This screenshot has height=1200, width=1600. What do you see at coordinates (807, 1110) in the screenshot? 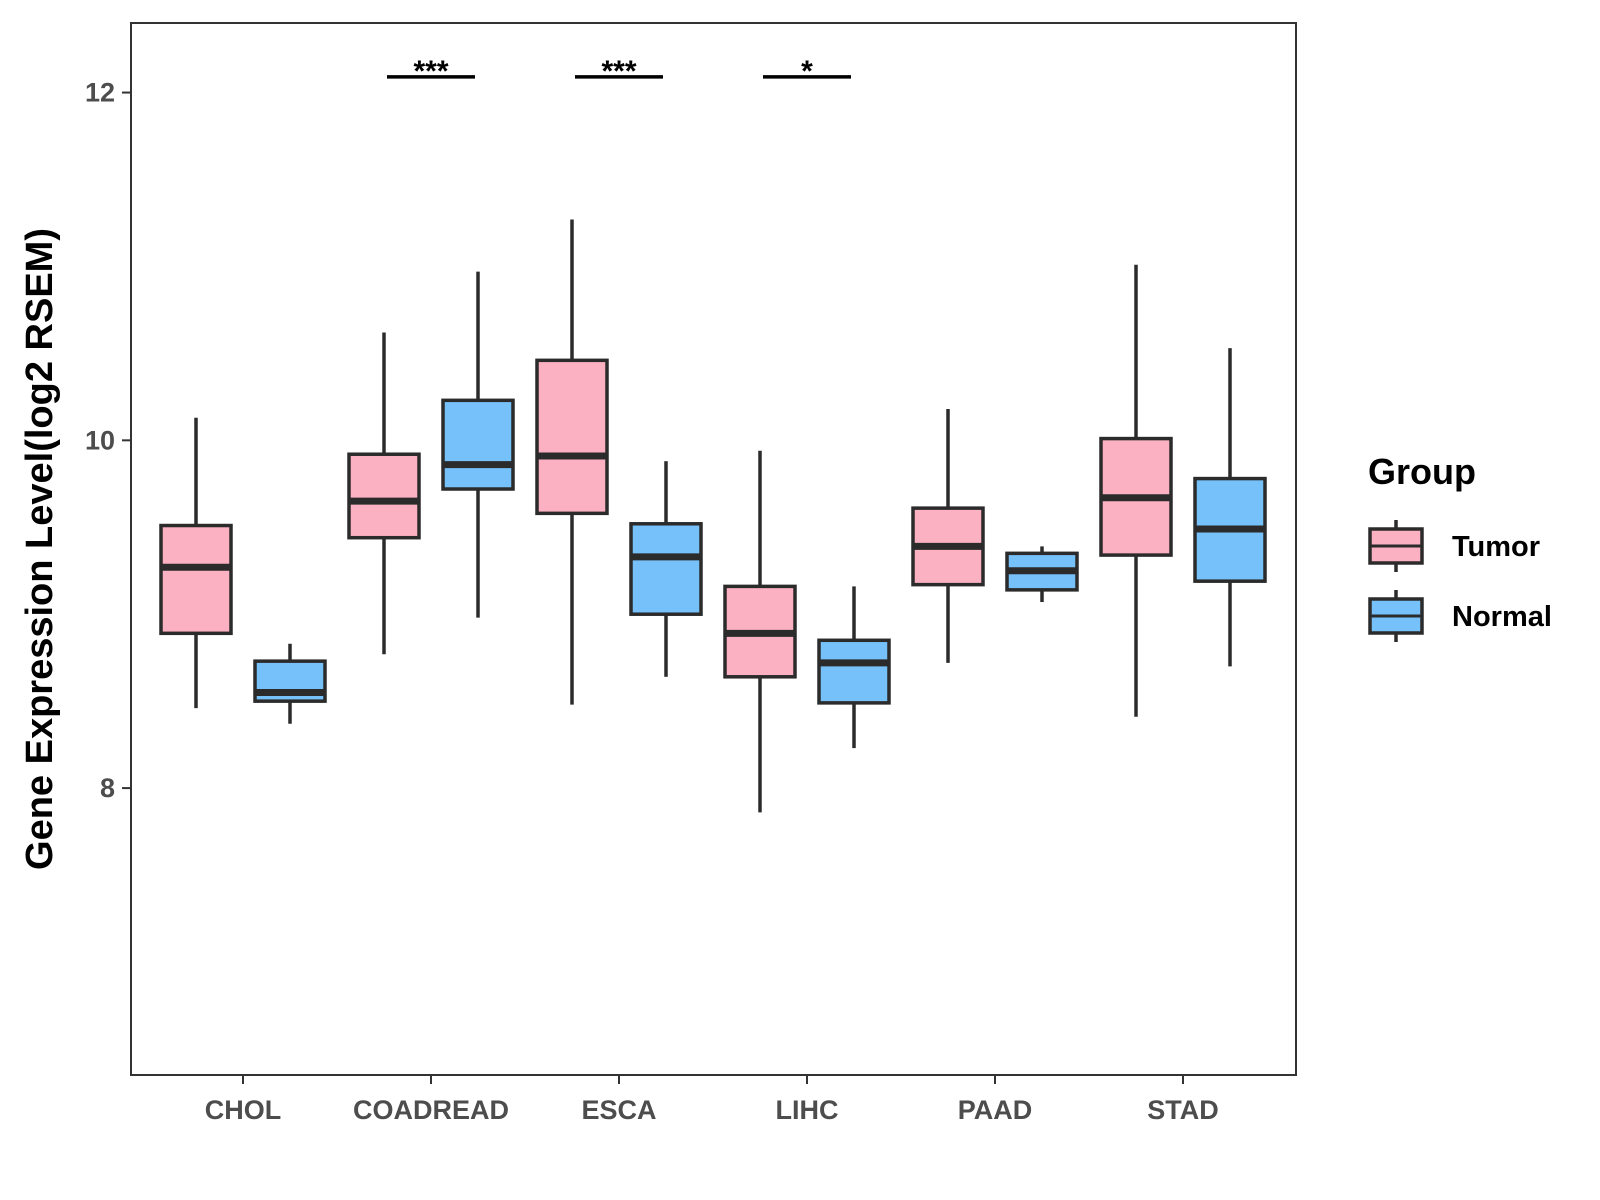
I see `x-tick-label-lihc: LIHC` at bounding box center [807, 1110].